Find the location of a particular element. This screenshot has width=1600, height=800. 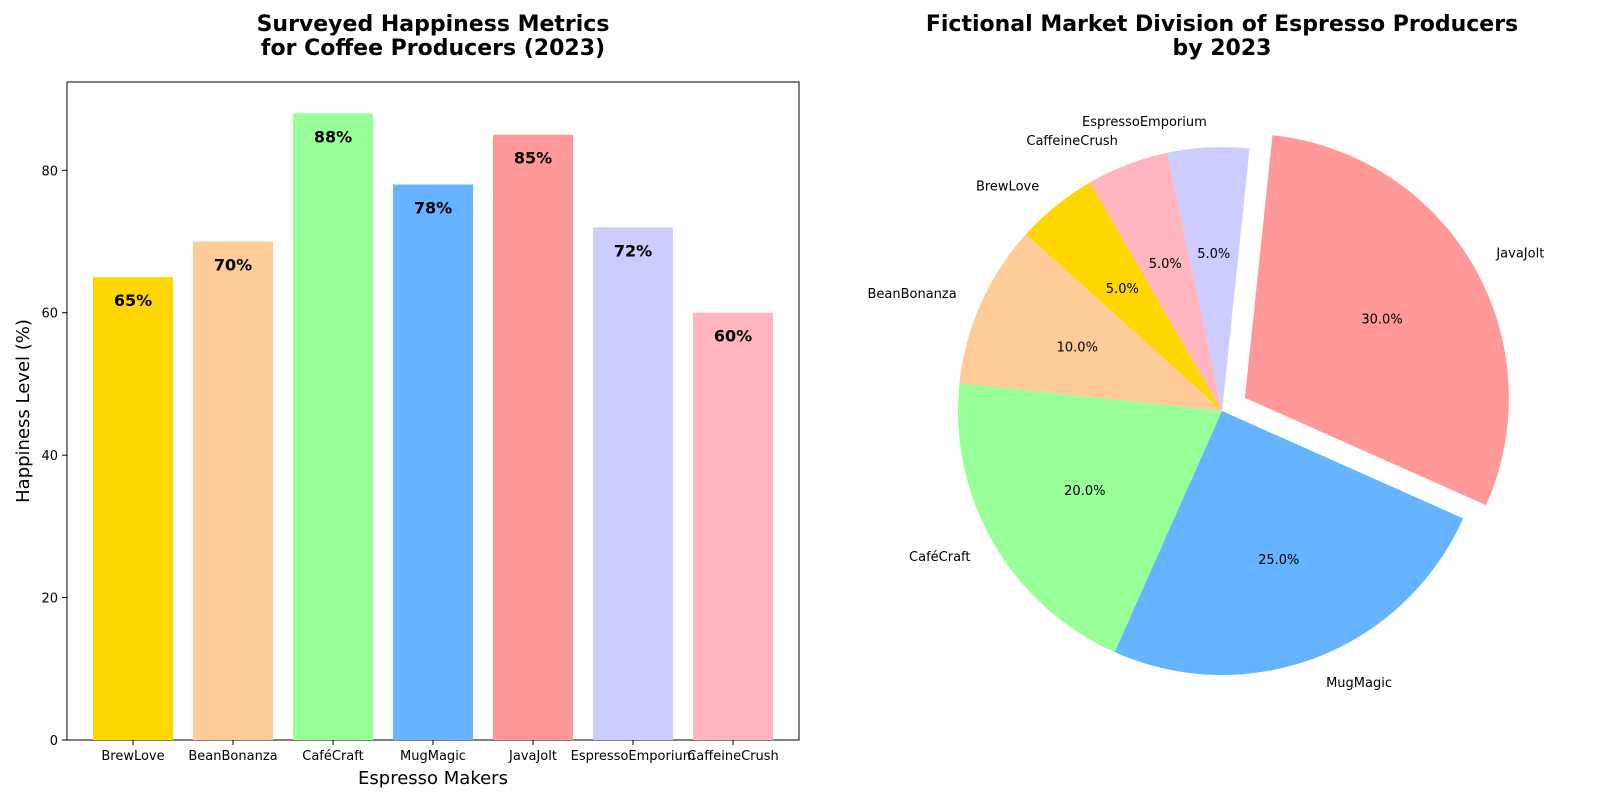

pie-slice-label: BeanBonanza is located at coordinates (911, 294).